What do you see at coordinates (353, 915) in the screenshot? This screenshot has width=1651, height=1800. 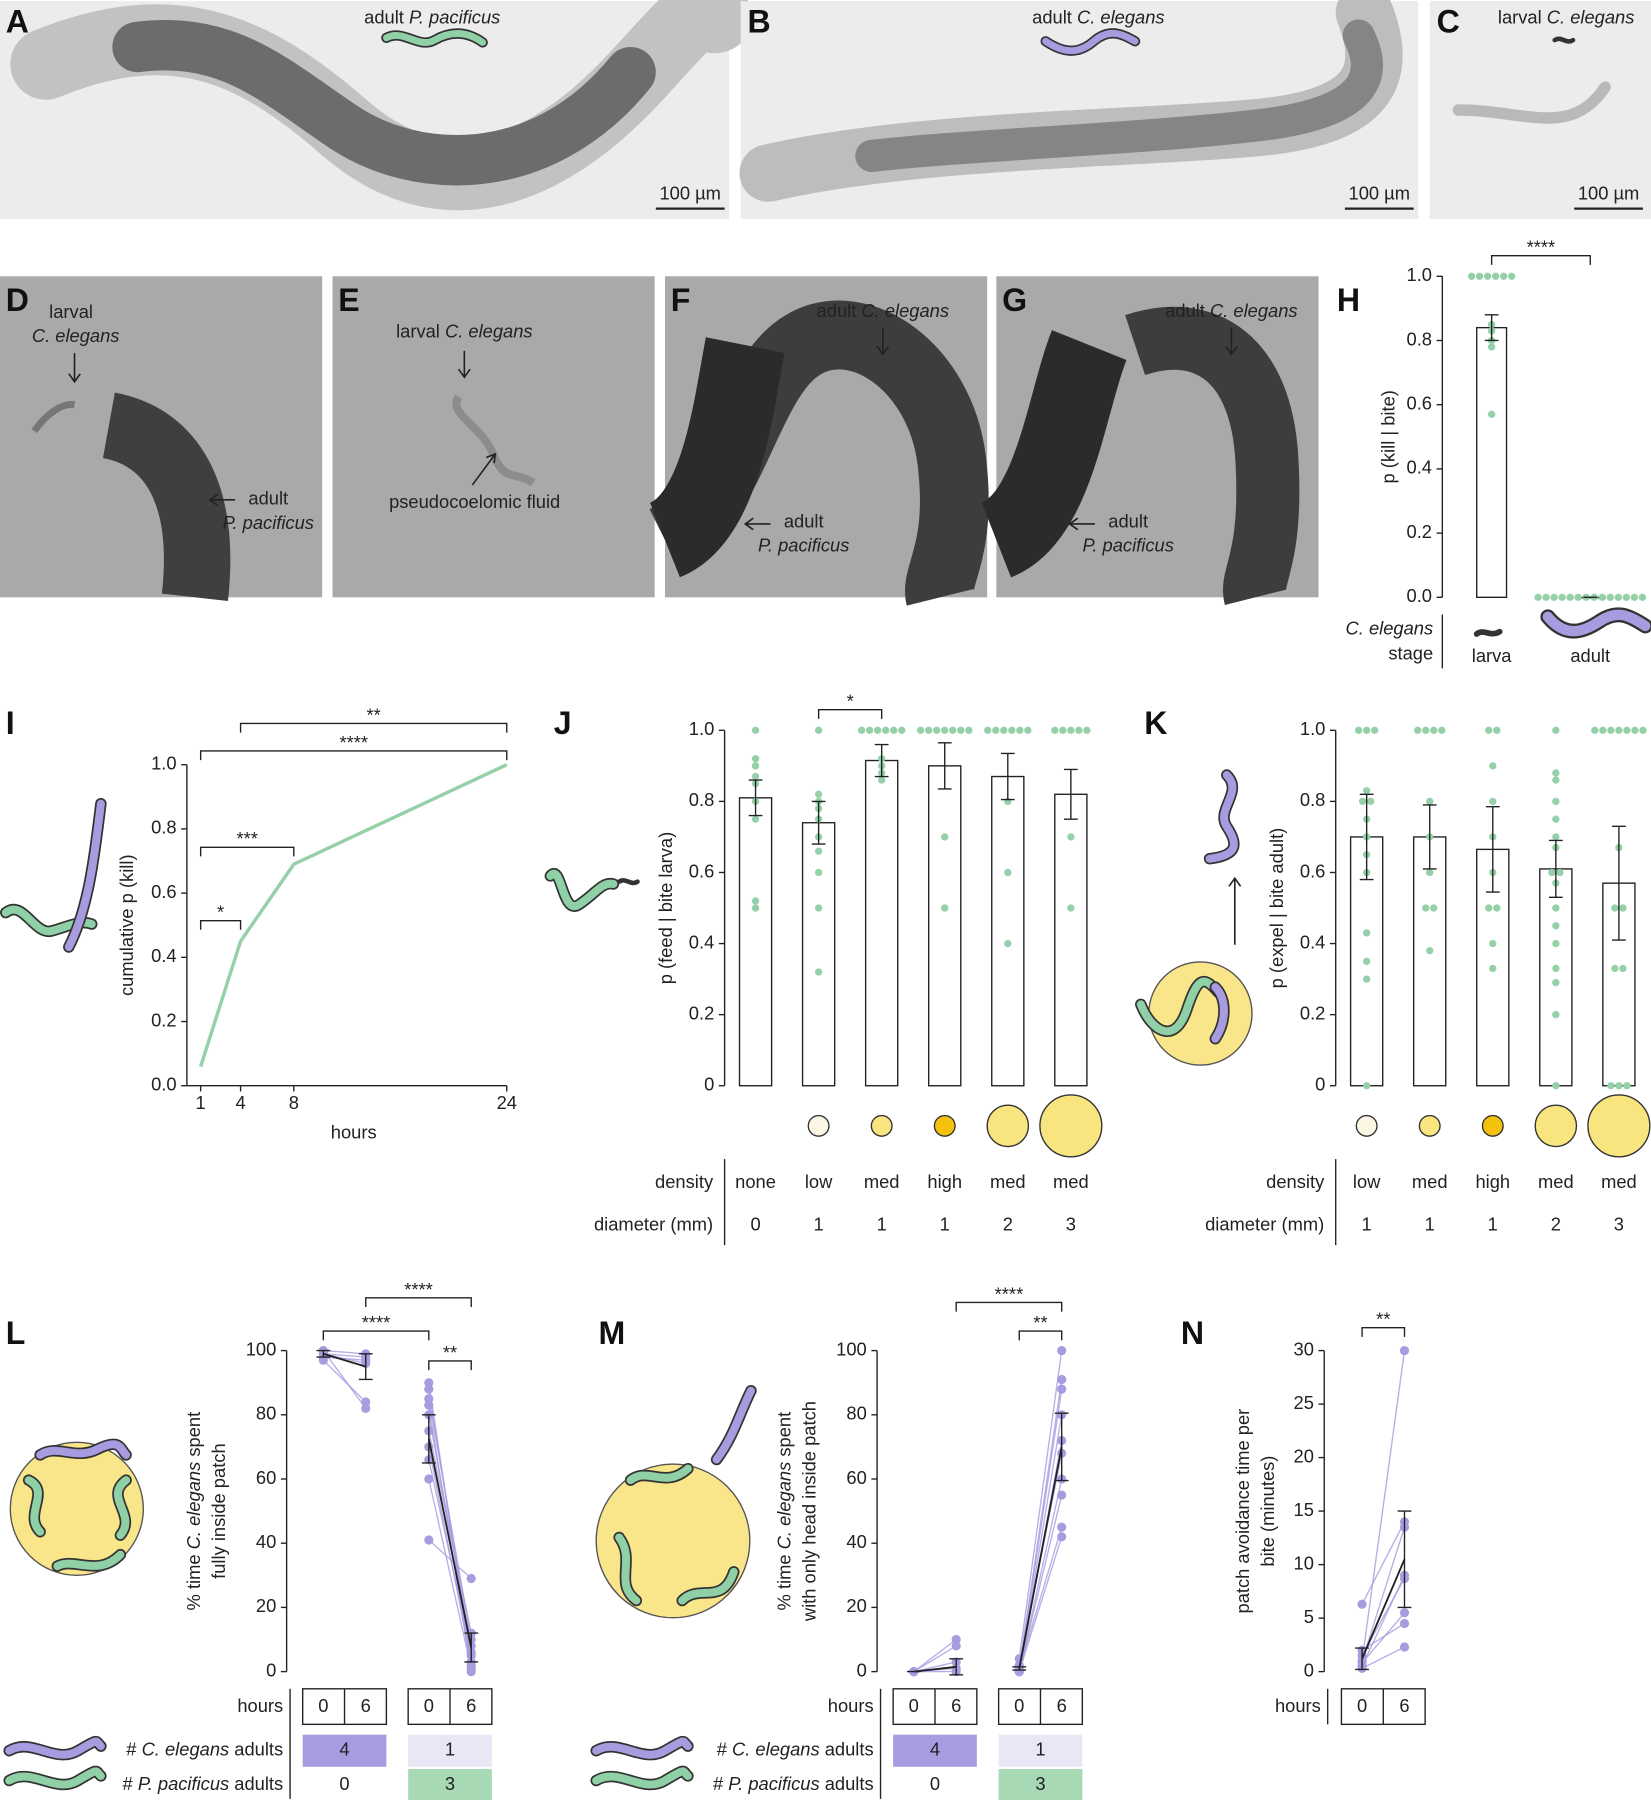 I see `line` at bounding box center [353, 915].